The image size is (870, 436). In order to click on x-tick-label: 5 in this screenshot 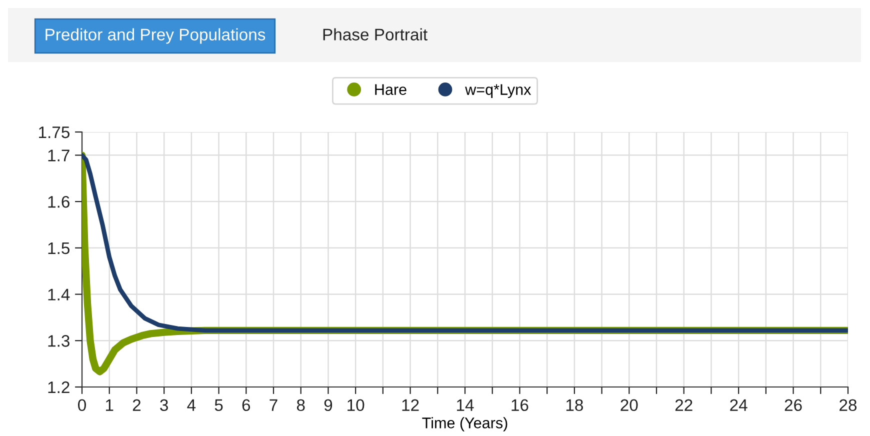, I will do `click(218, 405)`.